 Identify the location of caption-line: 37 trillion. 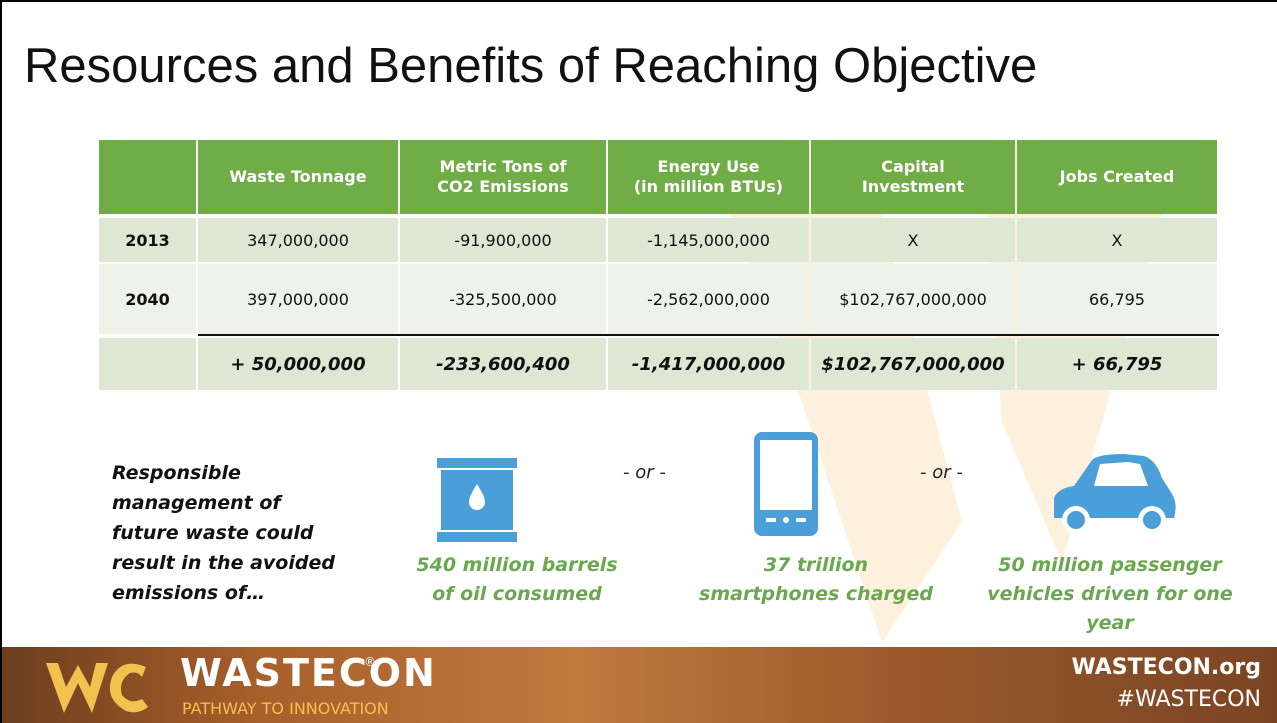
(816, 565).